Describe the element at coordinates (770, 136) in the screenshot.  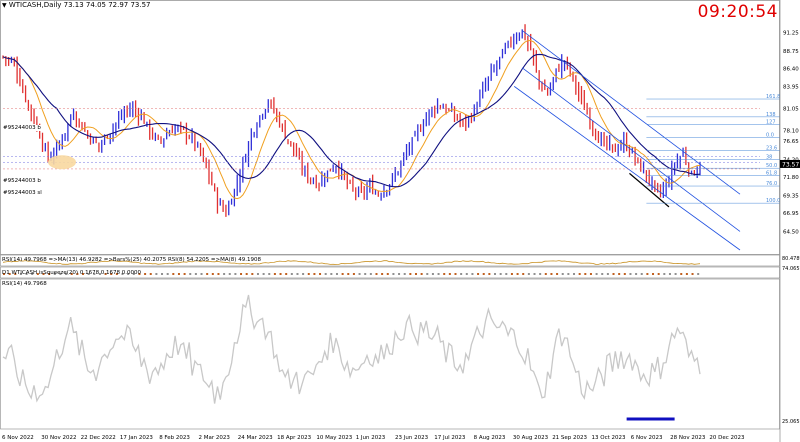
I see `fib-label-3: 0.0` at that location.